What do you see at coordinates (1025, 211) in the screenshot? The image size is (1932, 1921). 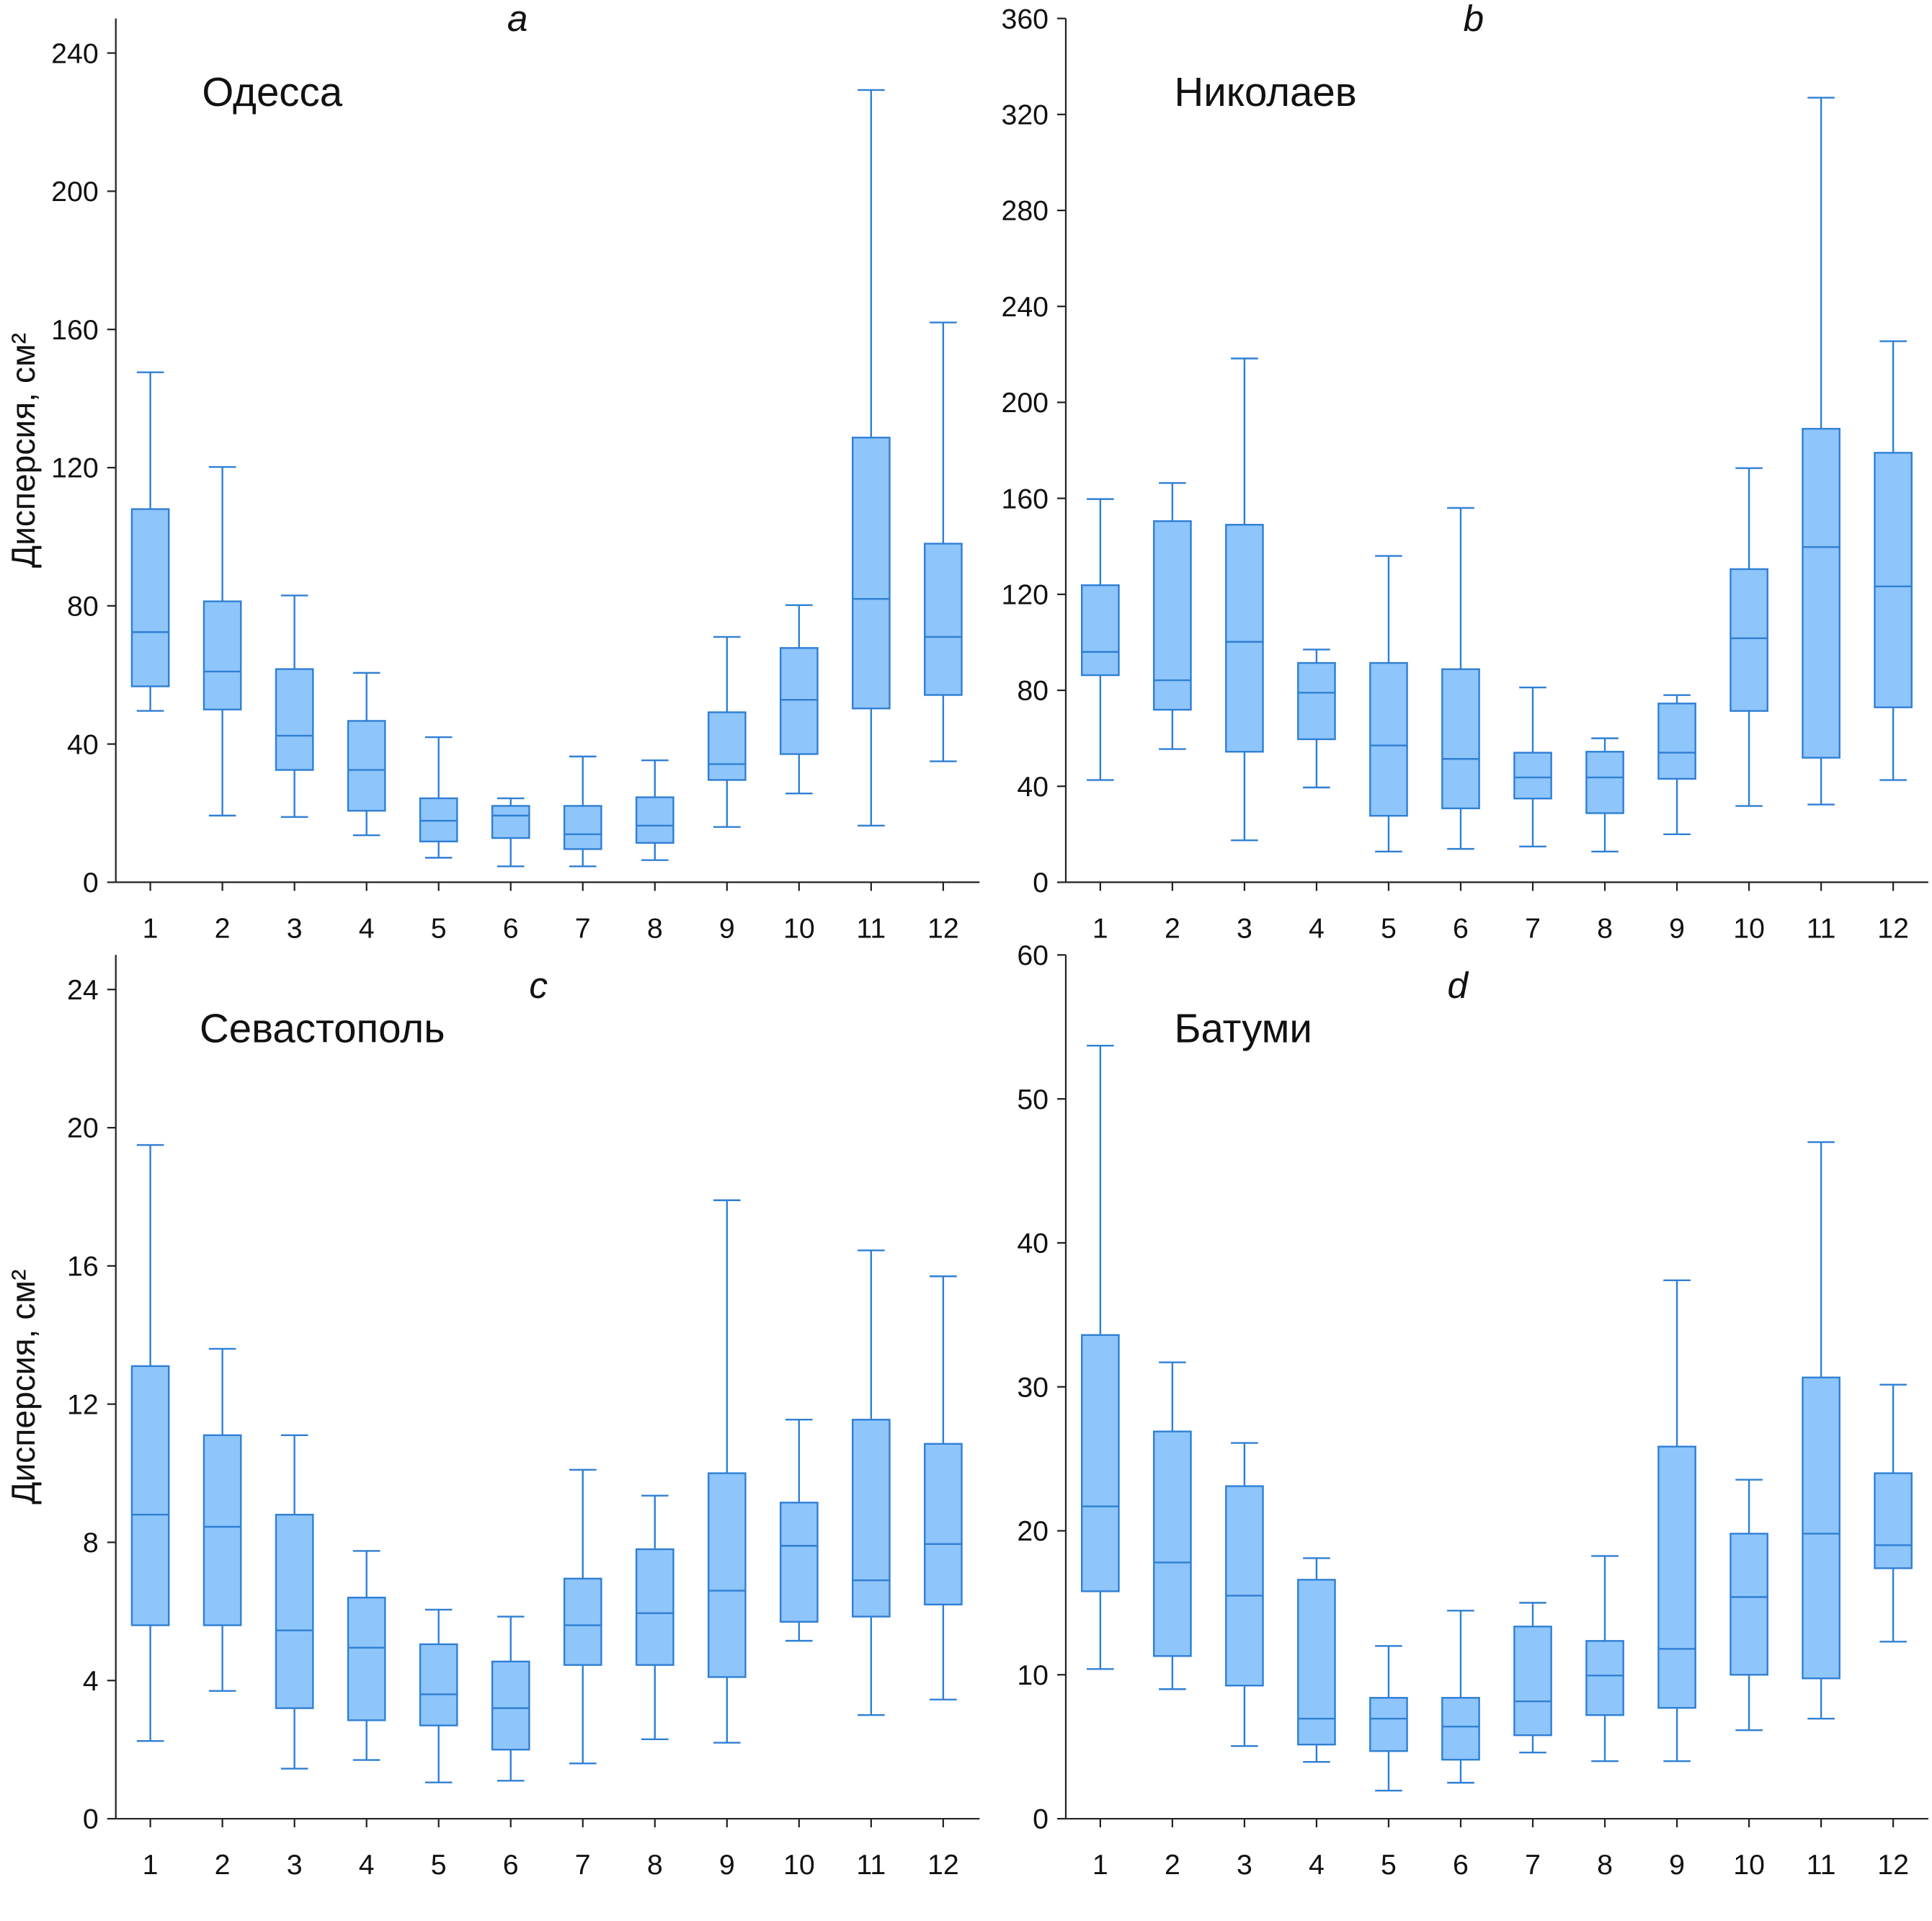 I see `y-tick-label: 280` at bounding box center [1025, 211].